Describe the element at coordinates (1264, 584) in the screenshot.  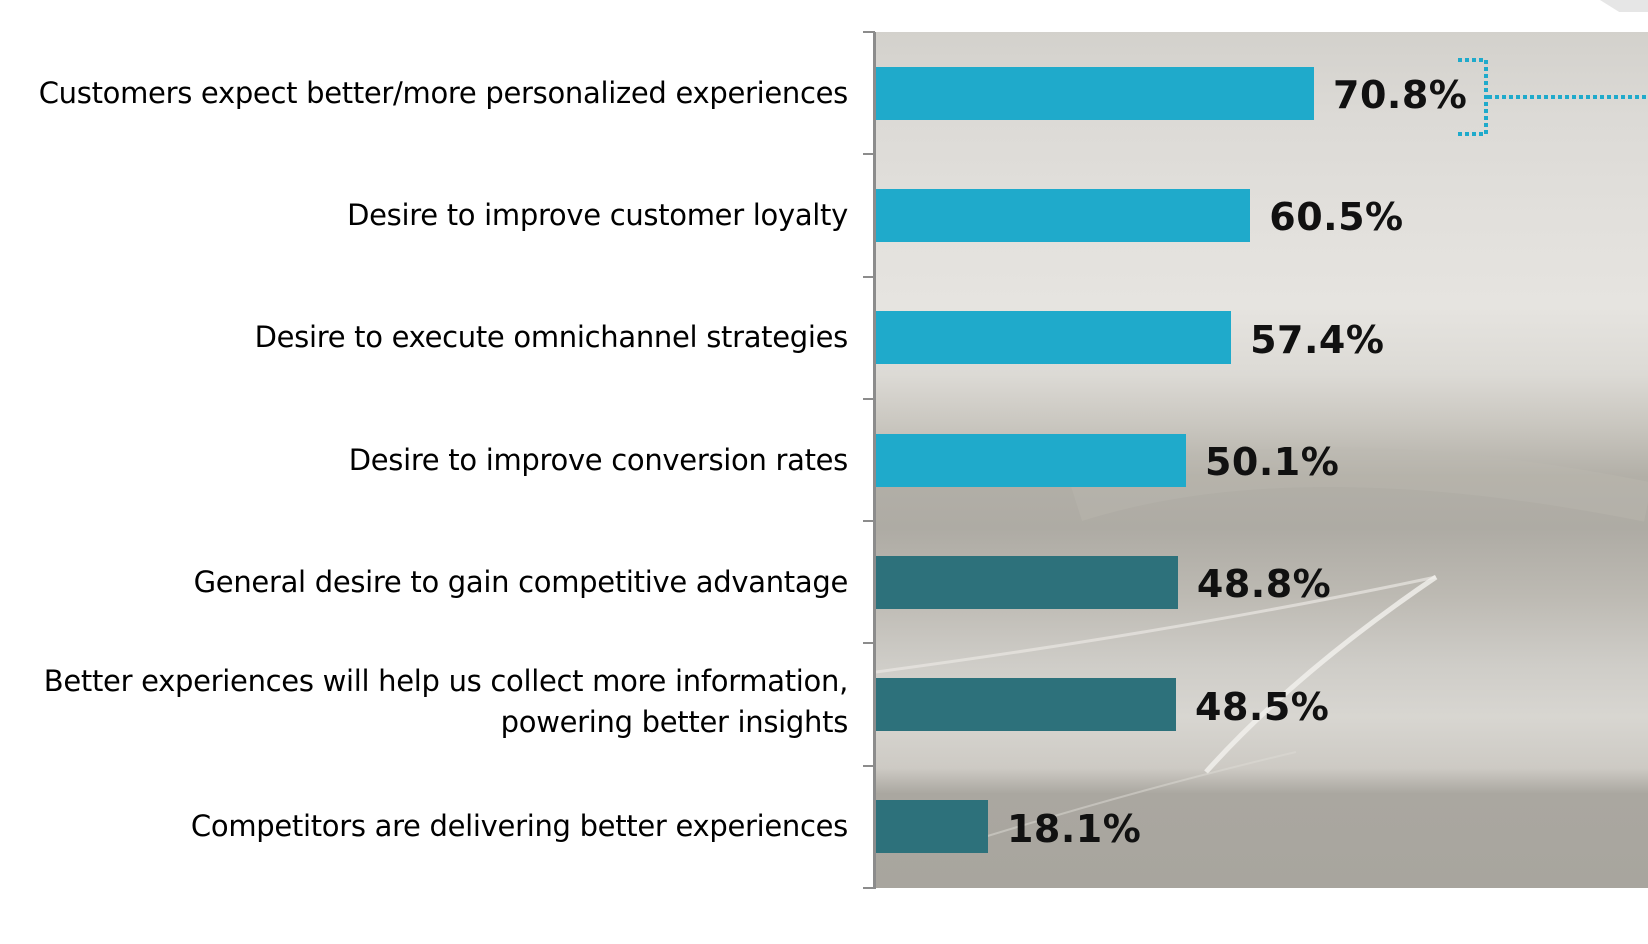
I see `value-label: 48.8%` at that location.